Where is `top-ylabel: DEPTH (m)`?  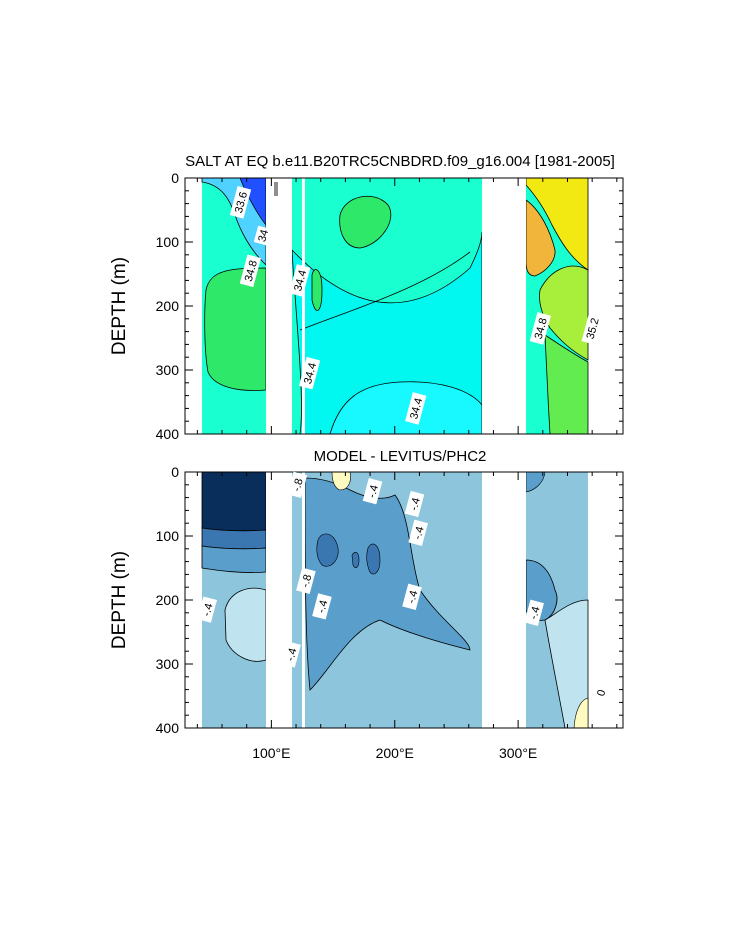
top-ylabel: DEPTH (m) is located at coordinates (119, 306).